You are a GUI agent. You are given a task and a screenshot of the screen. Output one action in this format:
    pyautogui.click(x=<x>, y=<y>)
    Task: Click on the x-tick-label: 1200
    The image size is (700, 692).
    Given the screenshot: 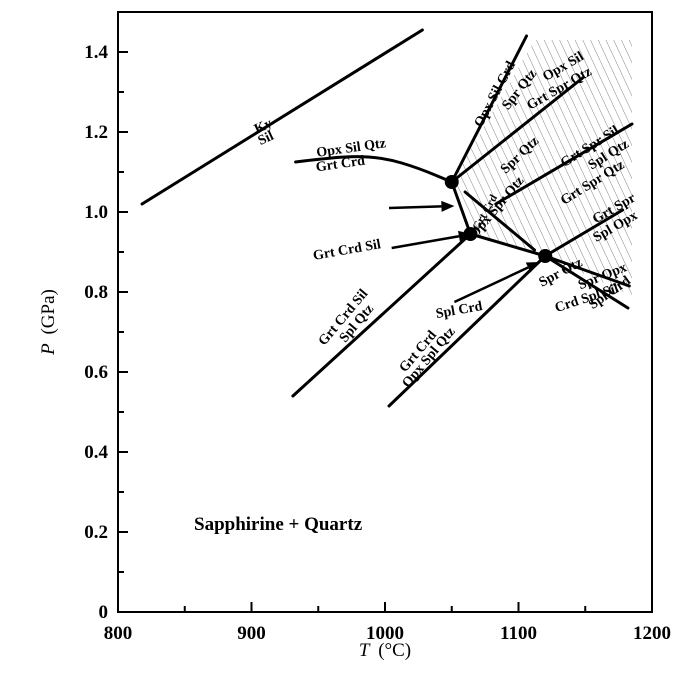 What is the action you would take?
    pyautogui.click(x=652, y=633)
    